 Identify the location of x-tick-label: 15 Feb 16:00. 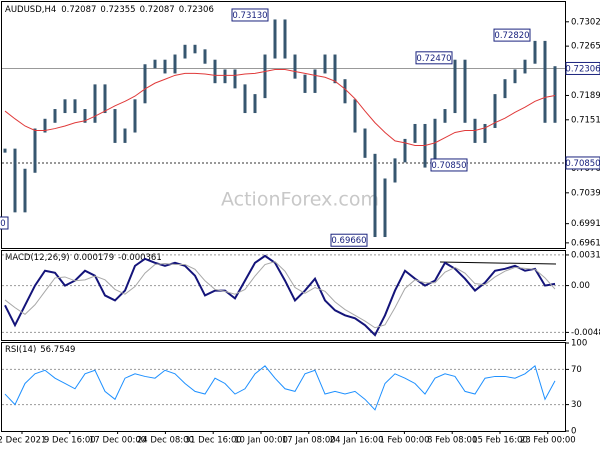
(500, 441).